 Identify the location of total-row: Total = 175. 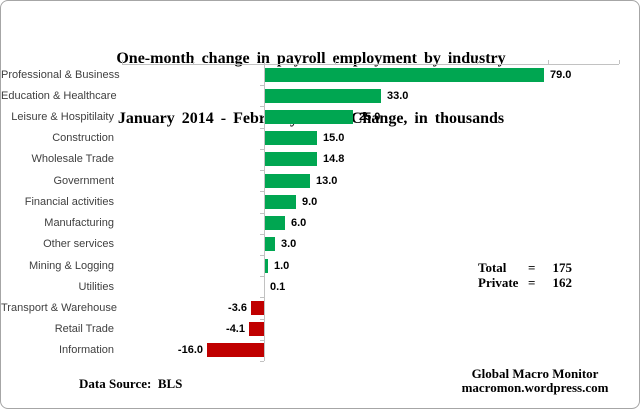
(525, 267).